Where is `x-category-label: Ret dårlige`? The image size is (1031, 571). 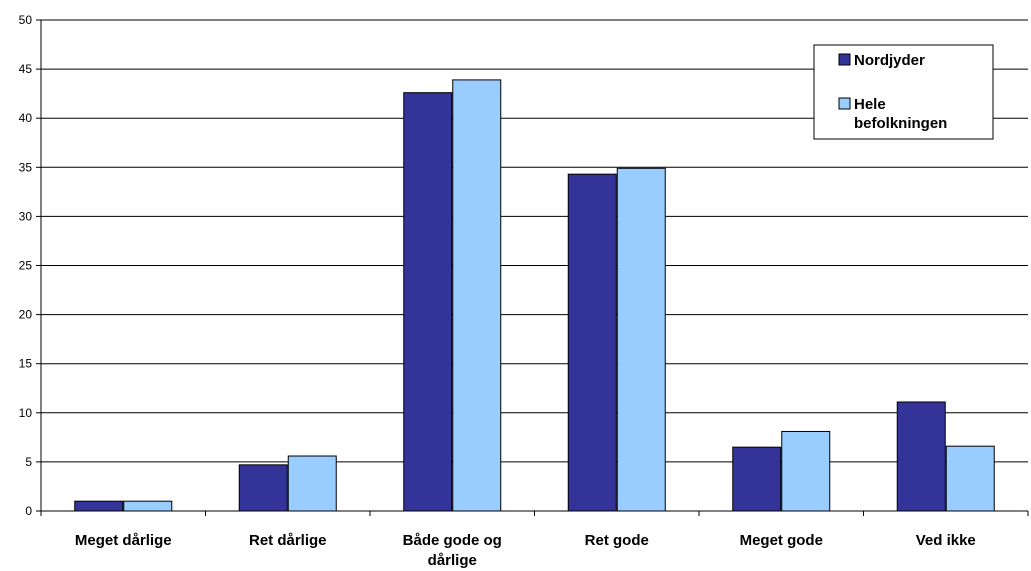 x-category-label: Ret dårlige is located at coordinates (288, 540).